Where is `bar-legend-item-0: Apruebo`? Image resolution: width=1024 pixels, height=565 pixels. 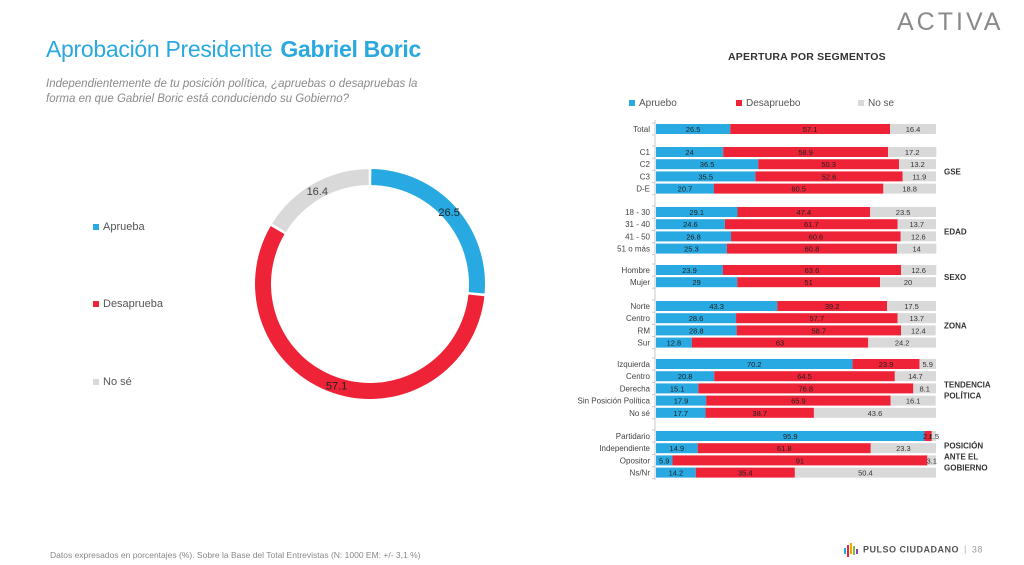
bar-legend-item-0: Apruebo is located at coordinates (653, 103).